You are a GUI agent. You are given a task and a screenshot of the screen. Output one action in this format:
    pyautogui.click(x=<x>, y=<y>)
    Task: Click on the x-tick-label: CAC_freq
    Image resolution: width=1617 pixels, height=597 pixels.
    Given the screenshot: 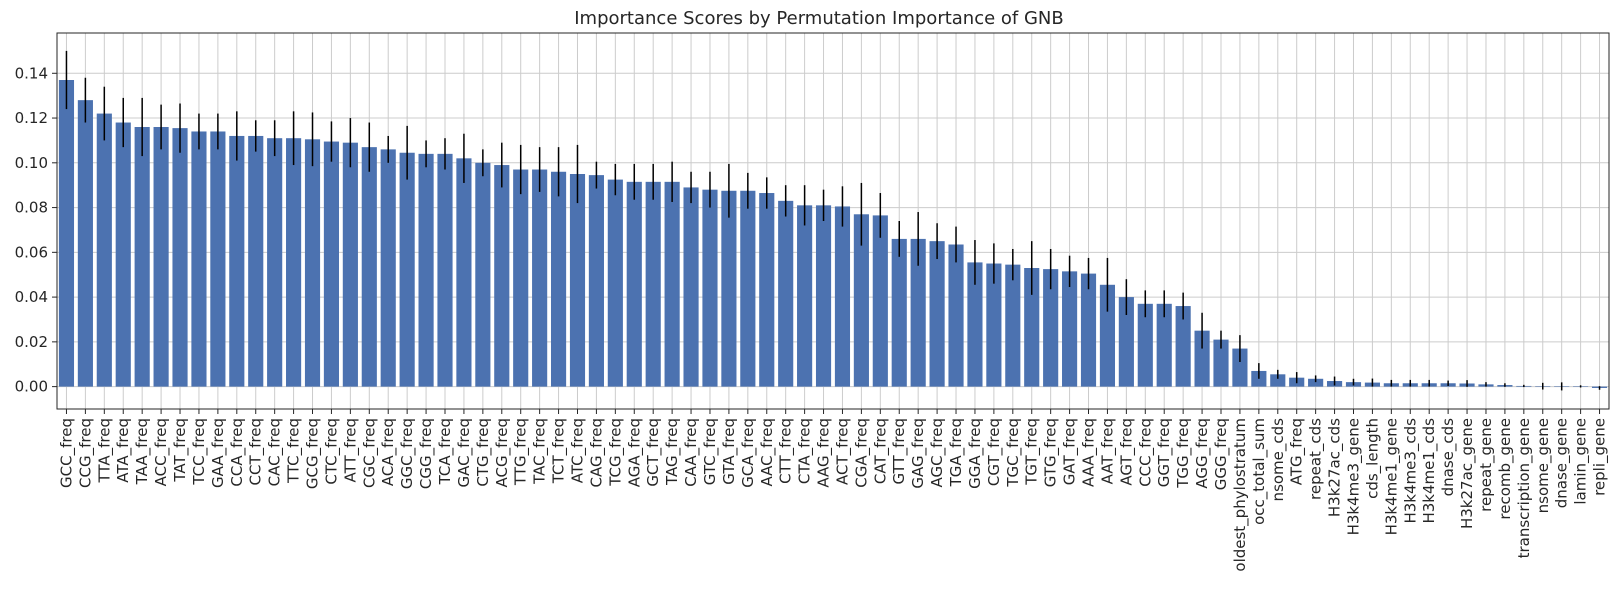 What is the action you would take?
    pyautogui.click(x=275, y=452)
    